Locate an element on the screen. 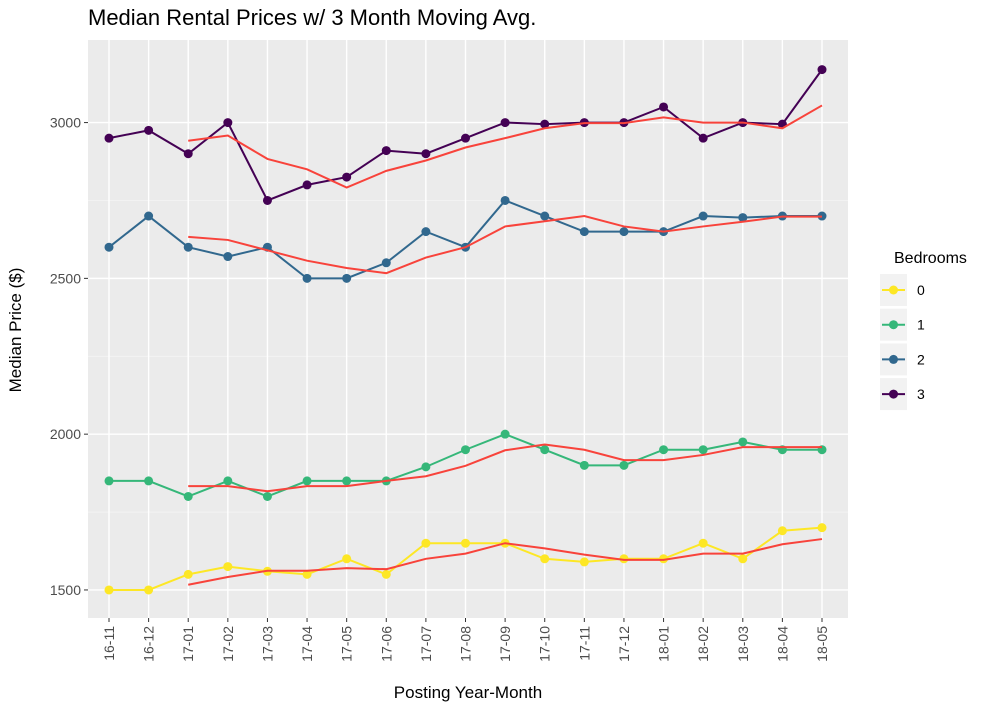 This screenshot has height=710, width=985. x-tick-label: 18-04 is located at coordinates (782, 644).